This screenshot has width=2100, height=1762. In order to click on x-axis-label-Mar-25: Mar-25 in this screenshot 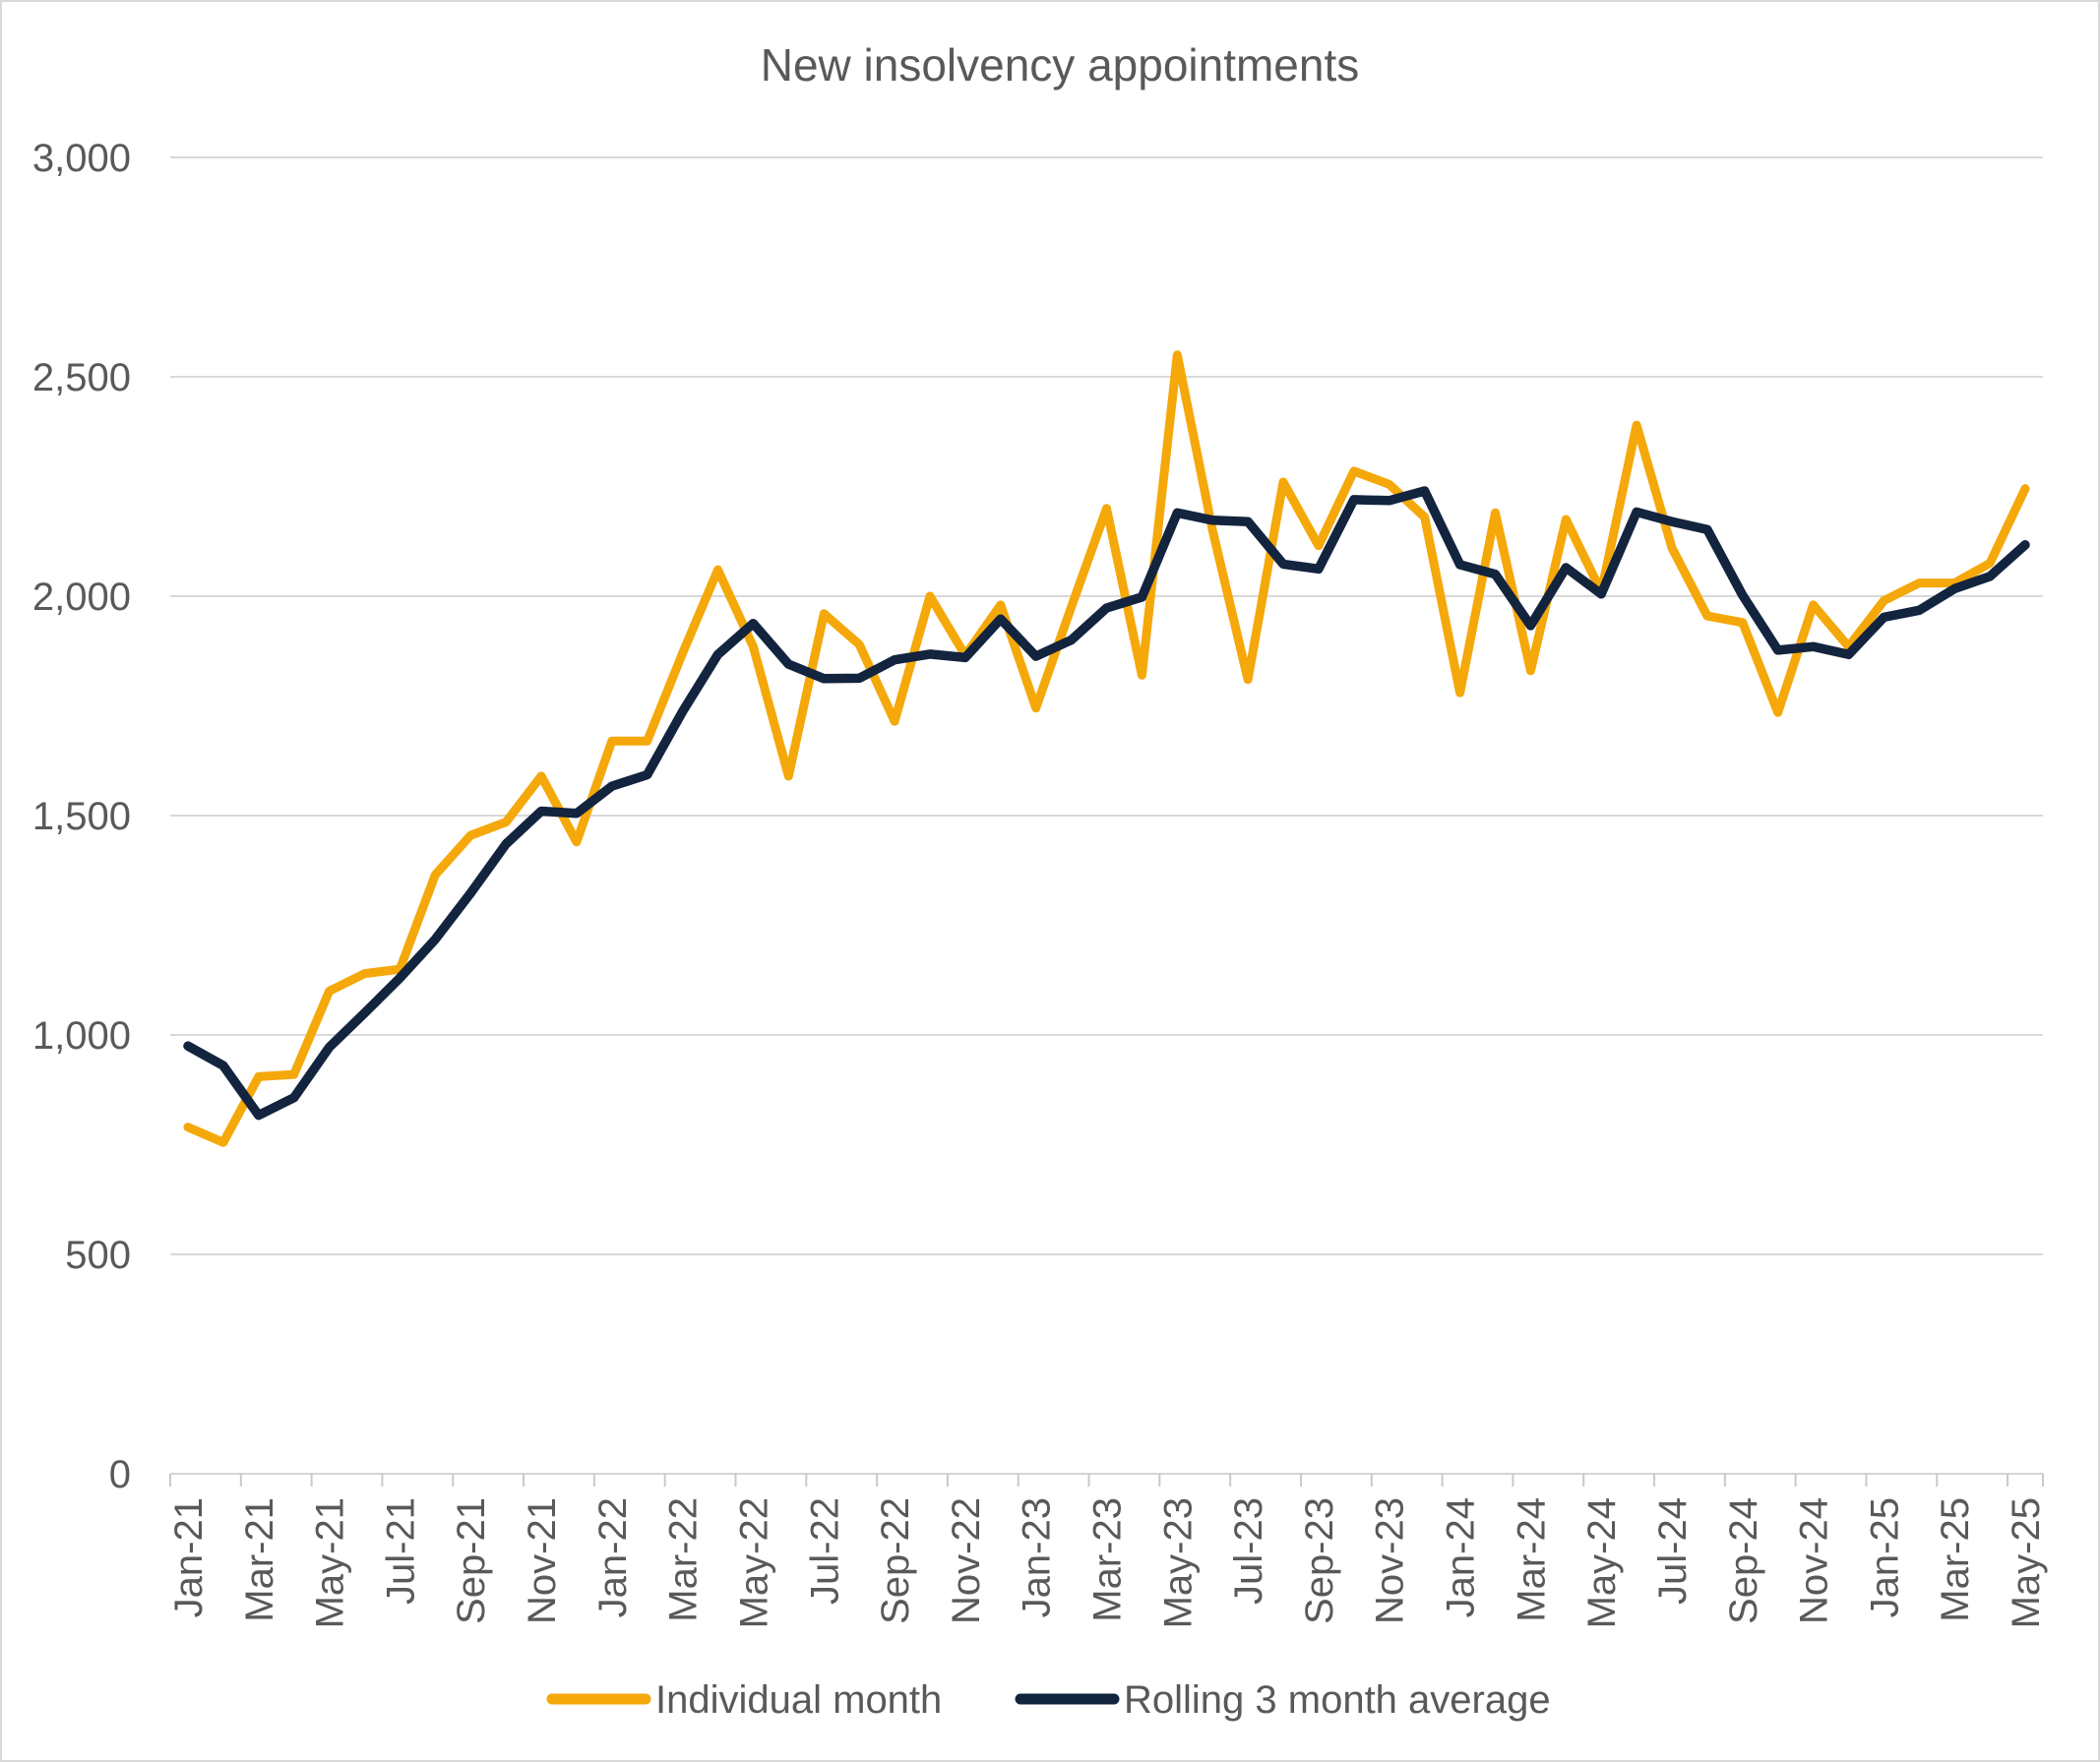, I will do `click(1955, 1559)`.